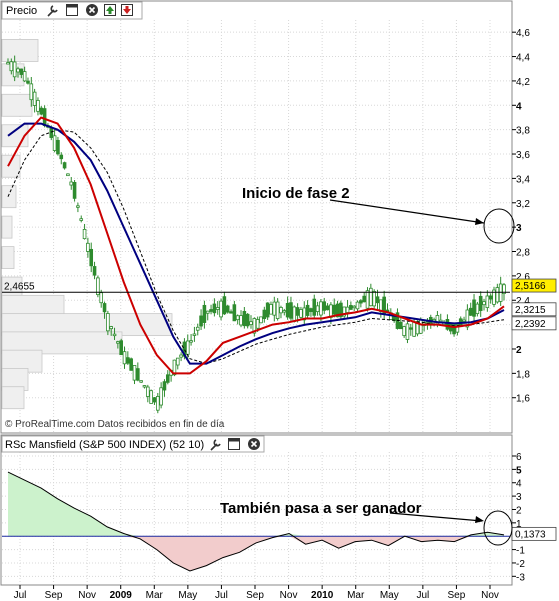  I want to click on price-tick-label: 3,2, so click(523, 204).